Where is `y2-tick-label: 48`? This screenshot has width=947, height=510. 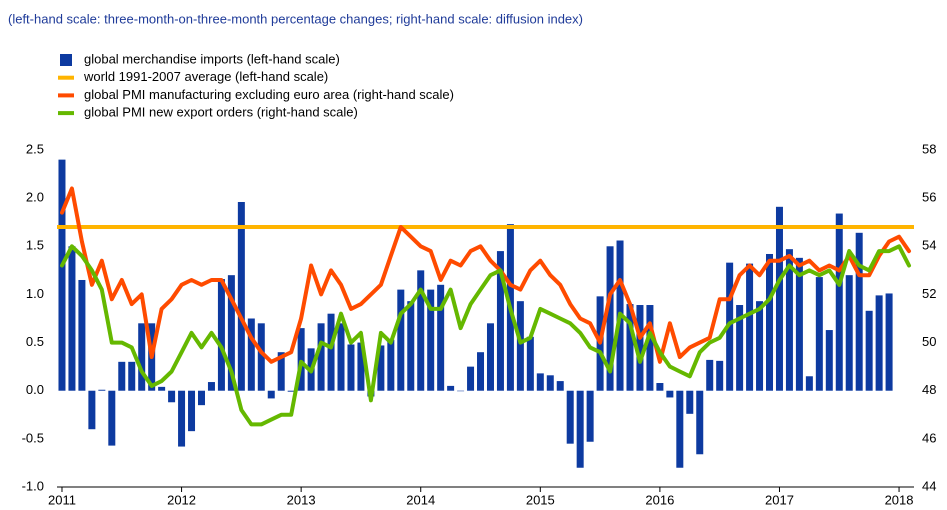
y2-tick-label: 48 is located at coordinates (929, 389).